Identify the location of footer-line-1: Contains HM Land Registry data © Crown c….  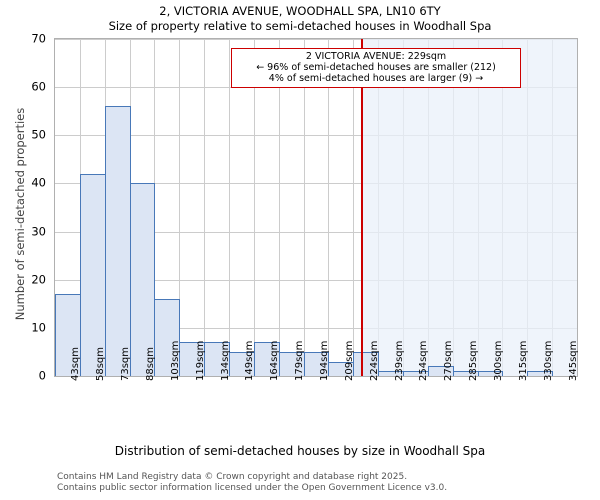
(232, 477).